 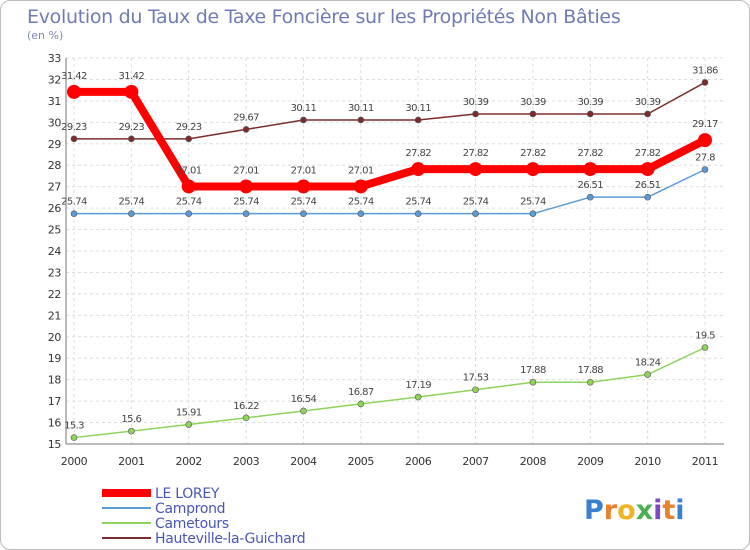 What do you see at coordinates (657, 510) in the screenshot?
I see `logo-letter: i` at bounding box center [657, 510].